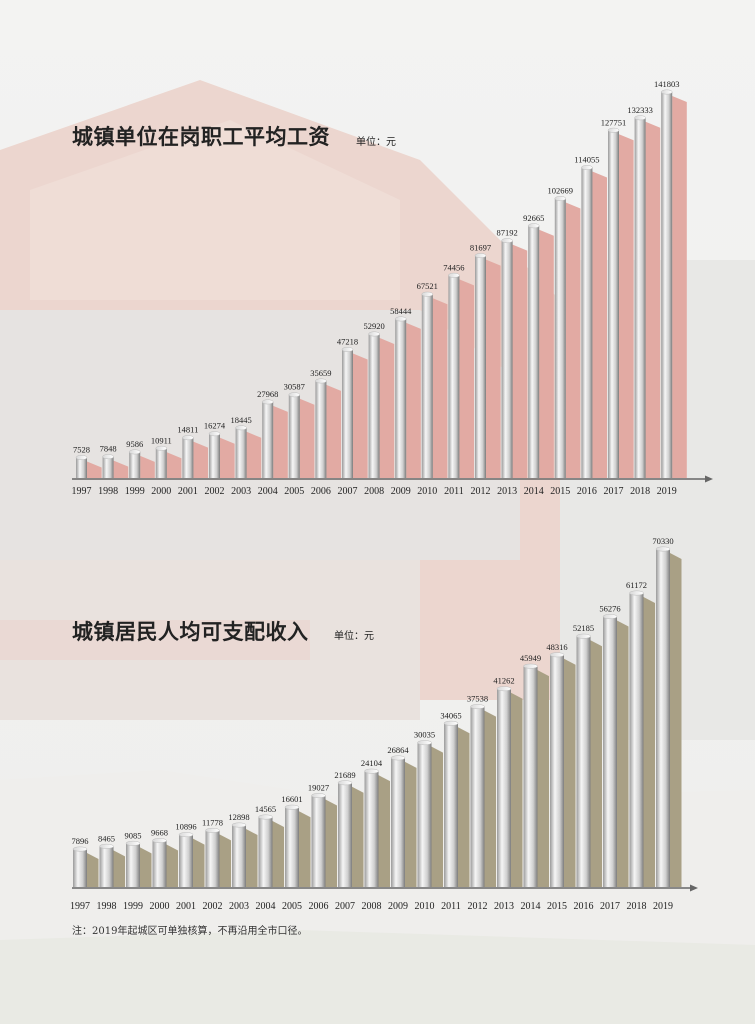  I want to click on chart2-bar-cap-2009, so click(398, 758).